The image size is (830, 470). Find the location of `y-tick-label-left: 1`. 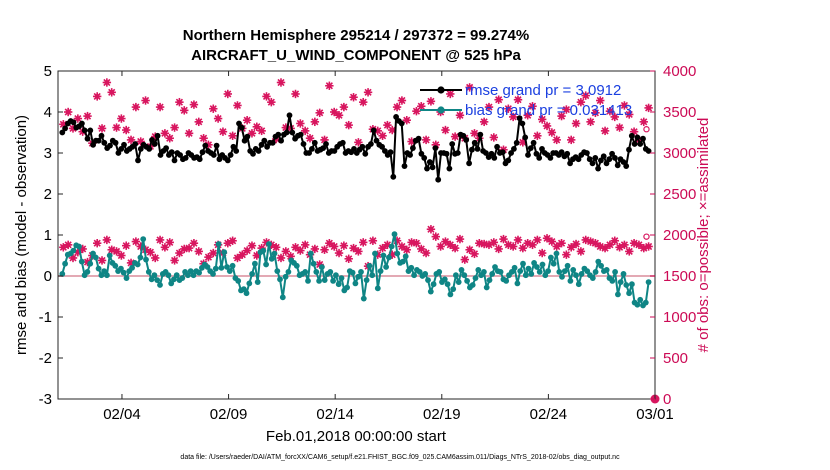

y-tick-label-left: 1 is located at coordinates (48, 235).